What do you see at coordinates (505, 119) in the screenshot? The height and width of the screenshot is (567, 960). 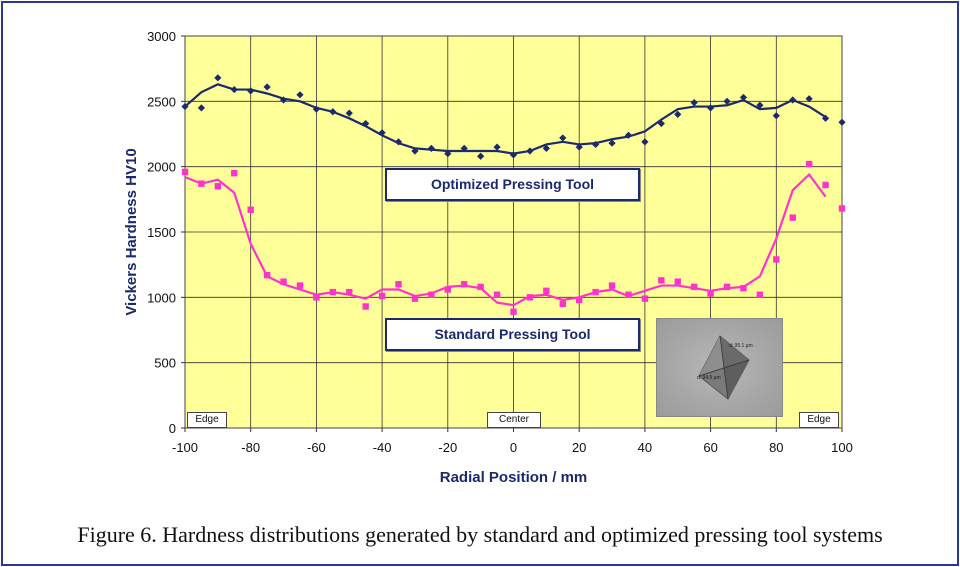 I see `optimized-trend-line` at bounding box center [505, 119].